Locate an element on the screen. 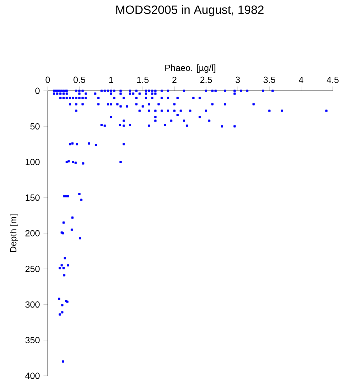 The image size is (343, 384). y-tick-label: 150 is located at coordinates (33, 198).